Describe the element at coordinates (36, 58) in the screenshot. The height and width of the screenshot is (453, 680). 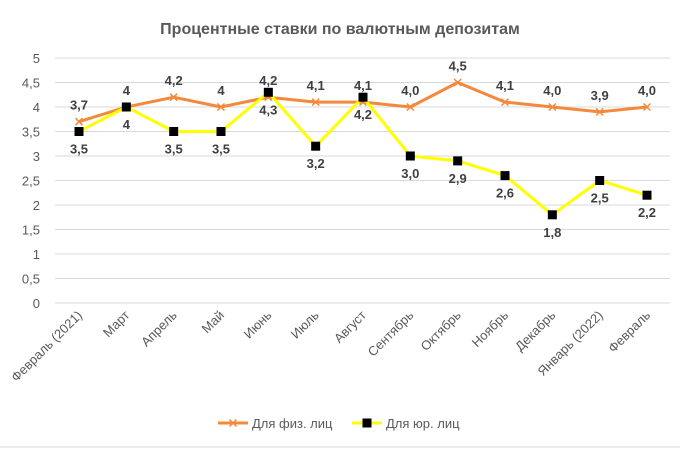
I see `y-tick-label: 5` at that location.